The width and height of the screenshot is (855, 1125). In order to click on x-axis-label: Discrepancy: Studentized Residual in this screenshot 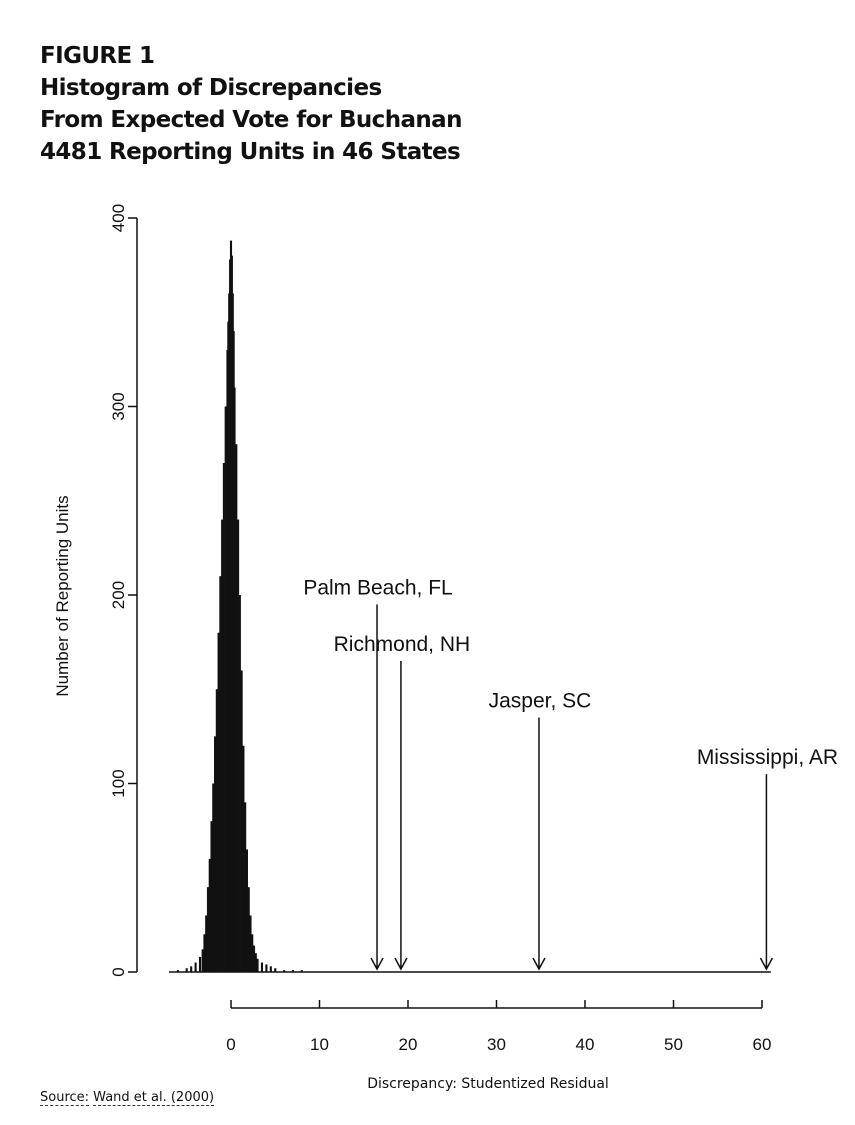, I will do `click(488, 1084)`.